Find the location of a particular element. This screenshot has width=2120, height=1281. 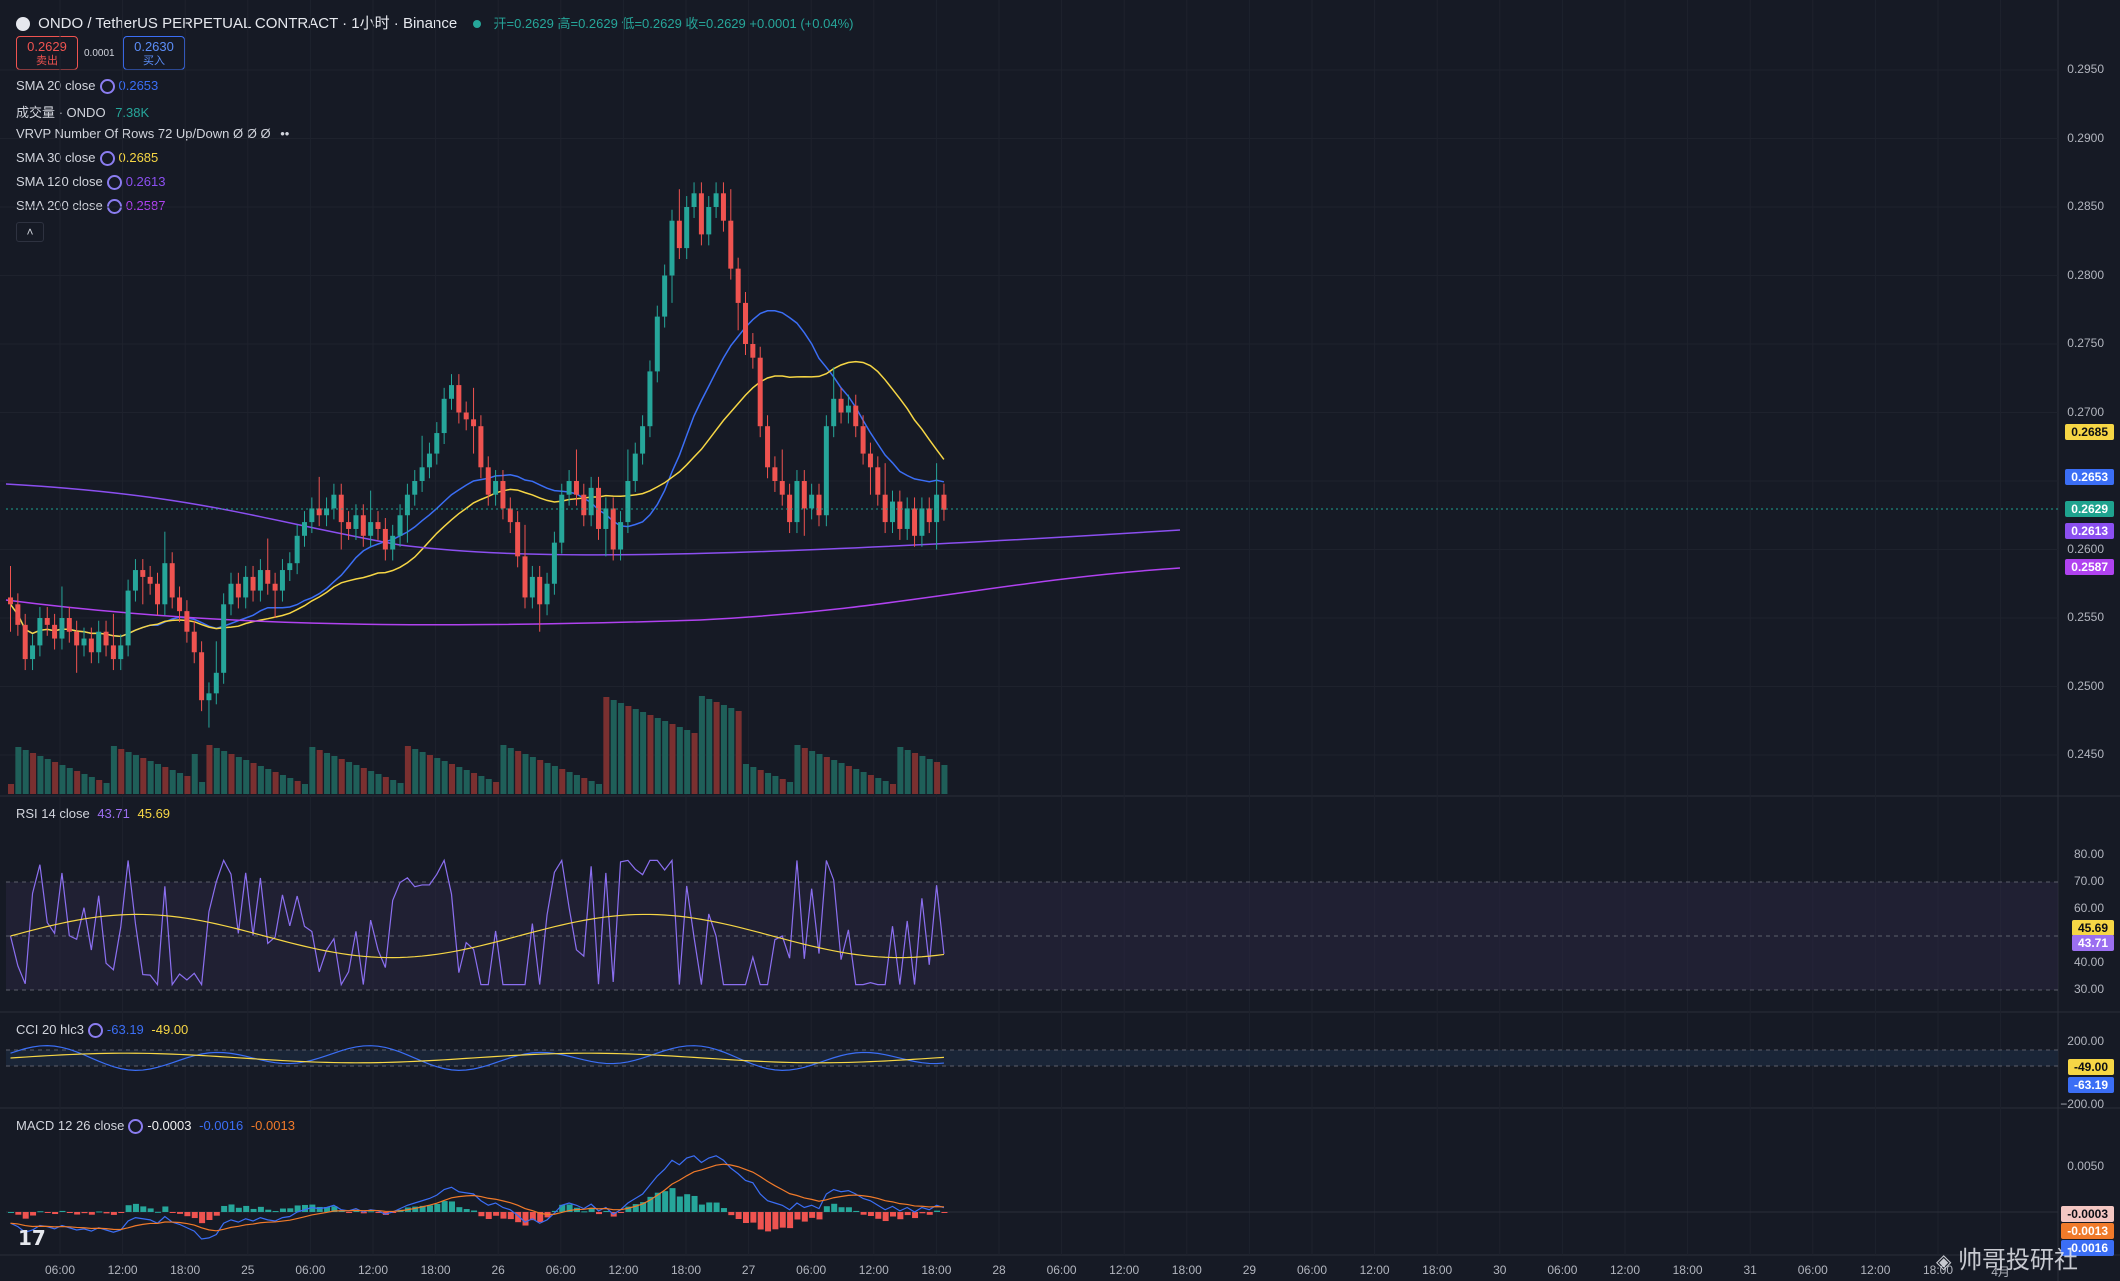

collapse-legend-button: ˄ is located at coordinates (30, 232).